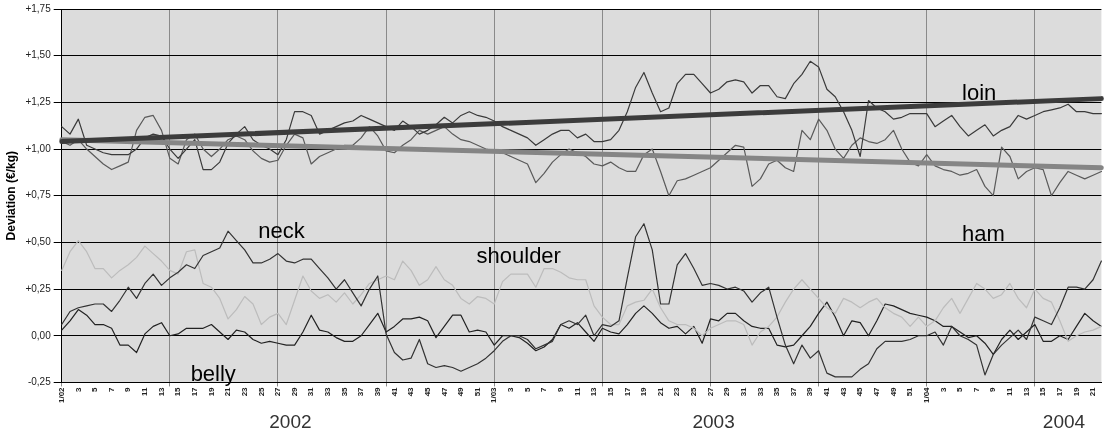  Describe the element at coordinates (713, 421) in the screenshot. I see `text: 2003` at that location.